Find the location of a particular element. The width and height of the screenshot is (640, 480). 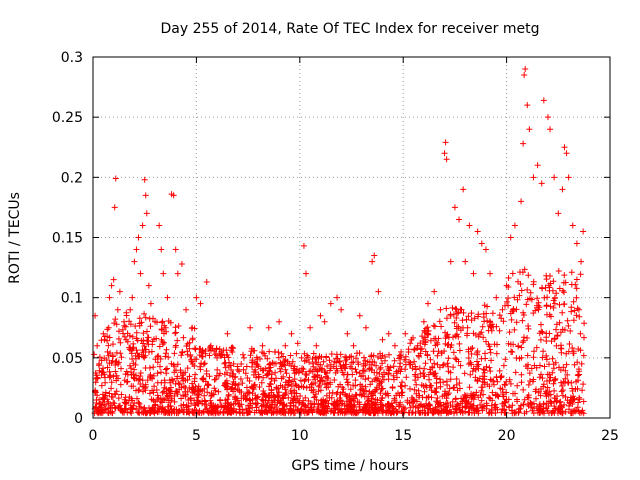

x-tick-label: 0 is located at coordinates (93, 436).